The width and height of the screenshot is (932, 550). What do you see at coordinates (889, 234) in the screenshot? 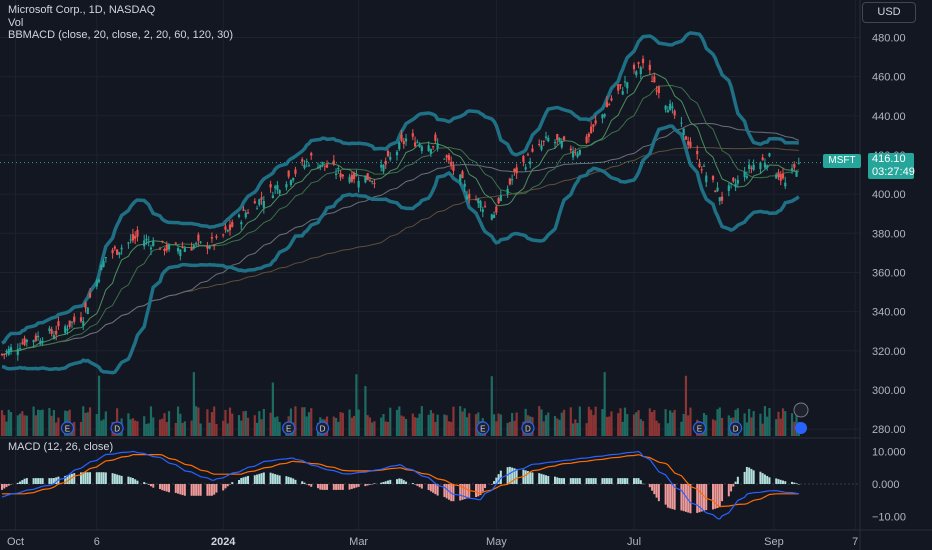
I see `price-axis-label: 380.00` at bounding box center [889, 234].